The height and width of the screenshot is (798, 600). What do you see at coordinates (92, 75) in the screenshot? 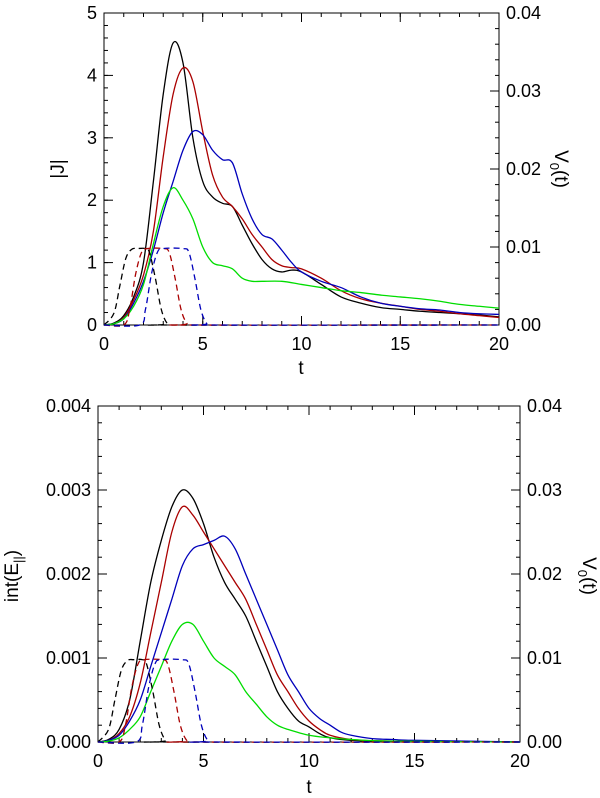
I see `y-tick-label: 4` at bounding box center [92, 75].